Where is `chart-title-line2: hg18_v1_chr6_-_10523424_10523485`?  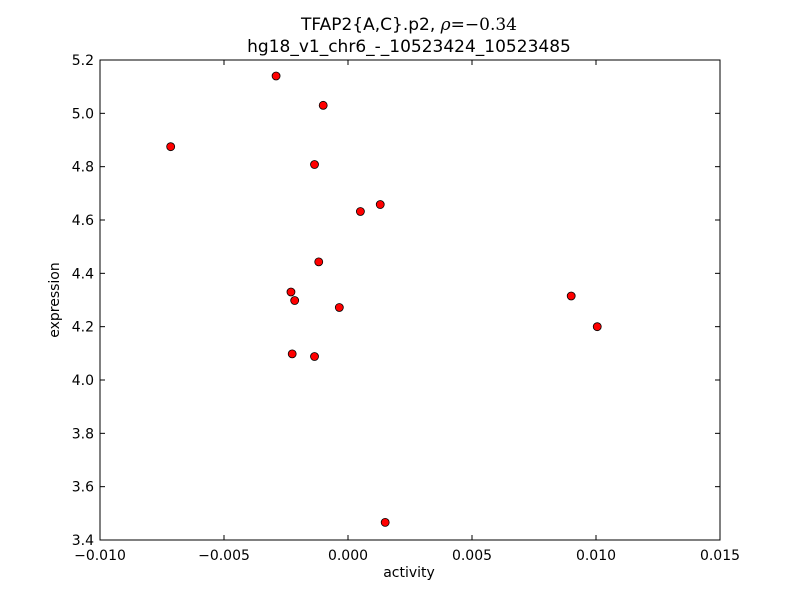 chart-title-line2: hg18_v1_chr6_-_10523424_10523485 is located at coordinates (409, 47).